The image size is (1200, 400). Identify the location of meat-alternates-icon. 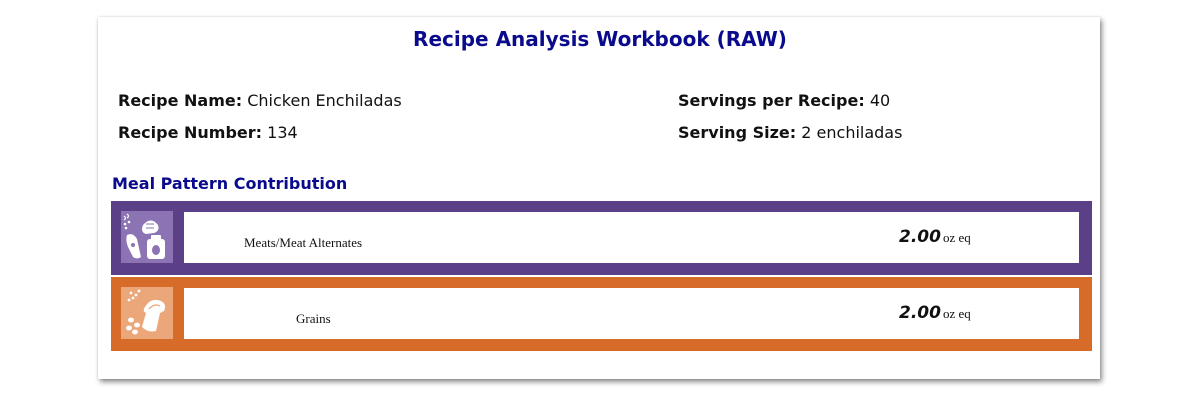
(147, 237).